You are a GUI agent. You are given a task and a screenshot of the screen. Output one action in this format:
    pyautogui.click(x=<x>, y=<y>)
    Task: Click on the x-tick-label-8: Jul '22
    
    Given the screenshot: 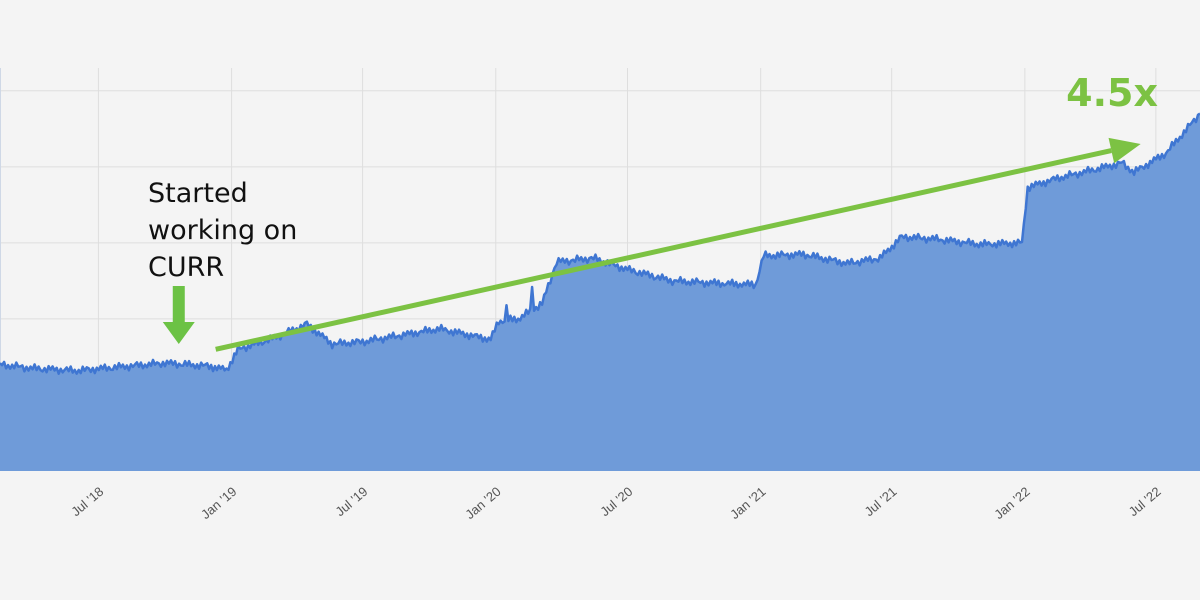 What is the action you would take?
    pyautogui.click(x=1145, y=501)
    